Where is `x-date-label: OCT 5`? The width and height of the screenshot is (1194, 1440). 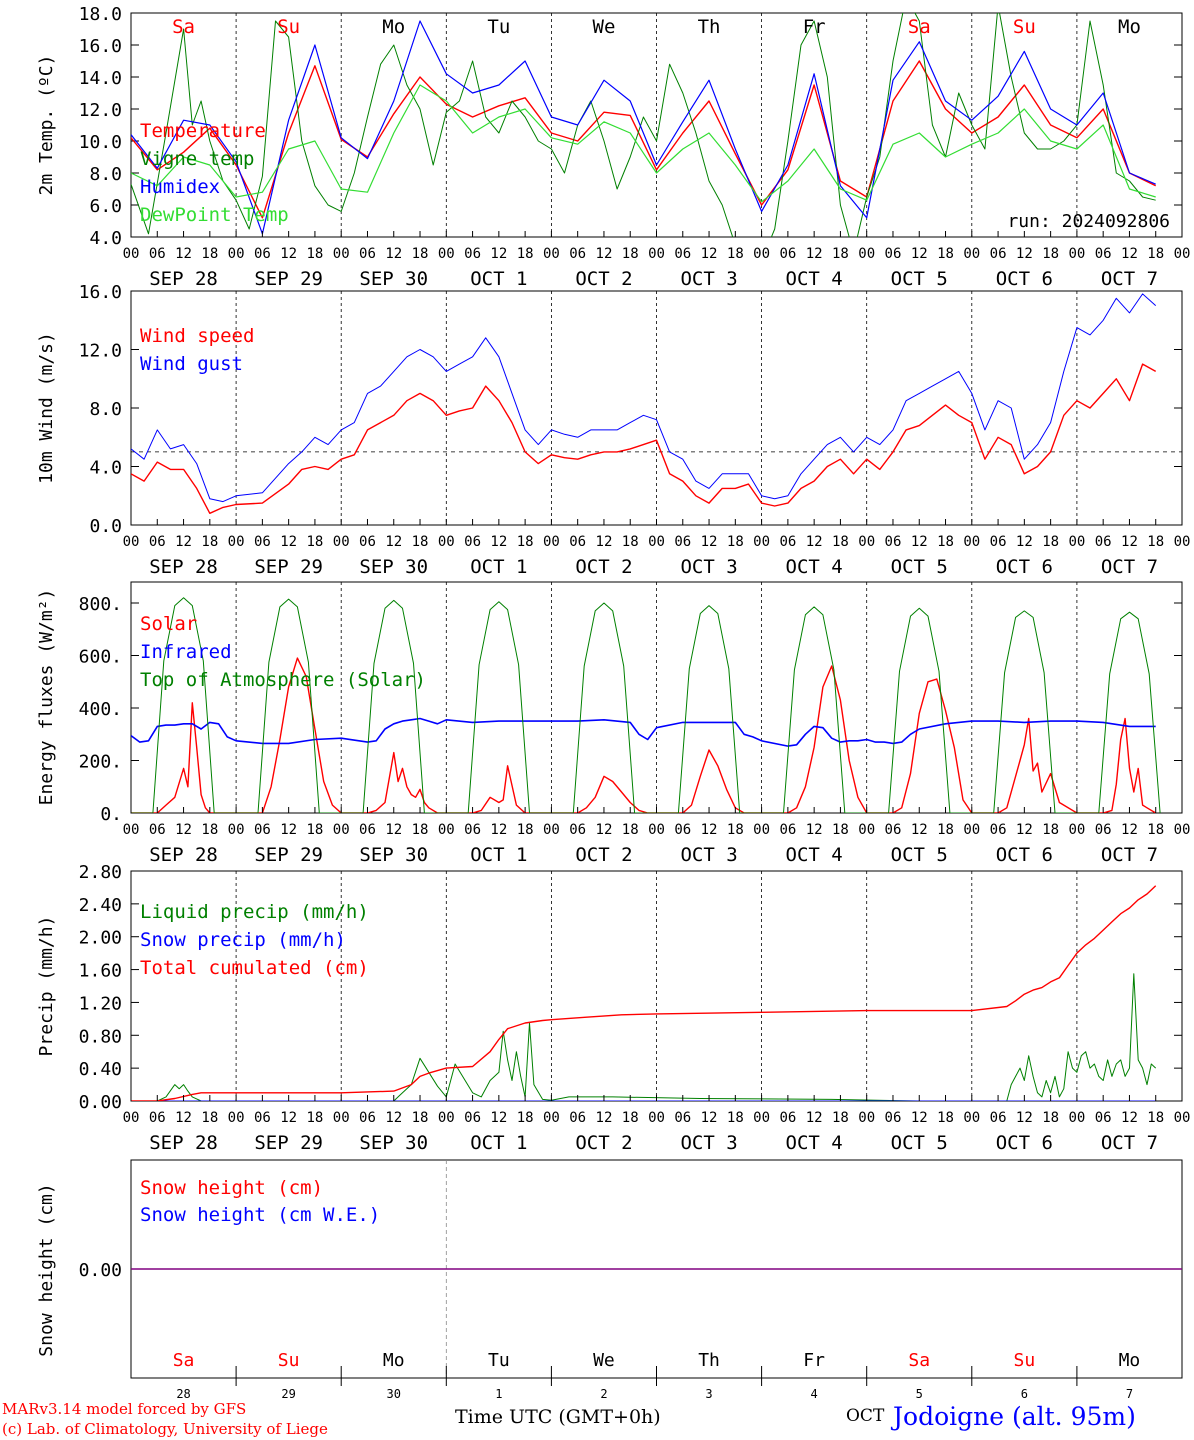 x-date-label: OCT 5 is located at coordinates (919, 1143).